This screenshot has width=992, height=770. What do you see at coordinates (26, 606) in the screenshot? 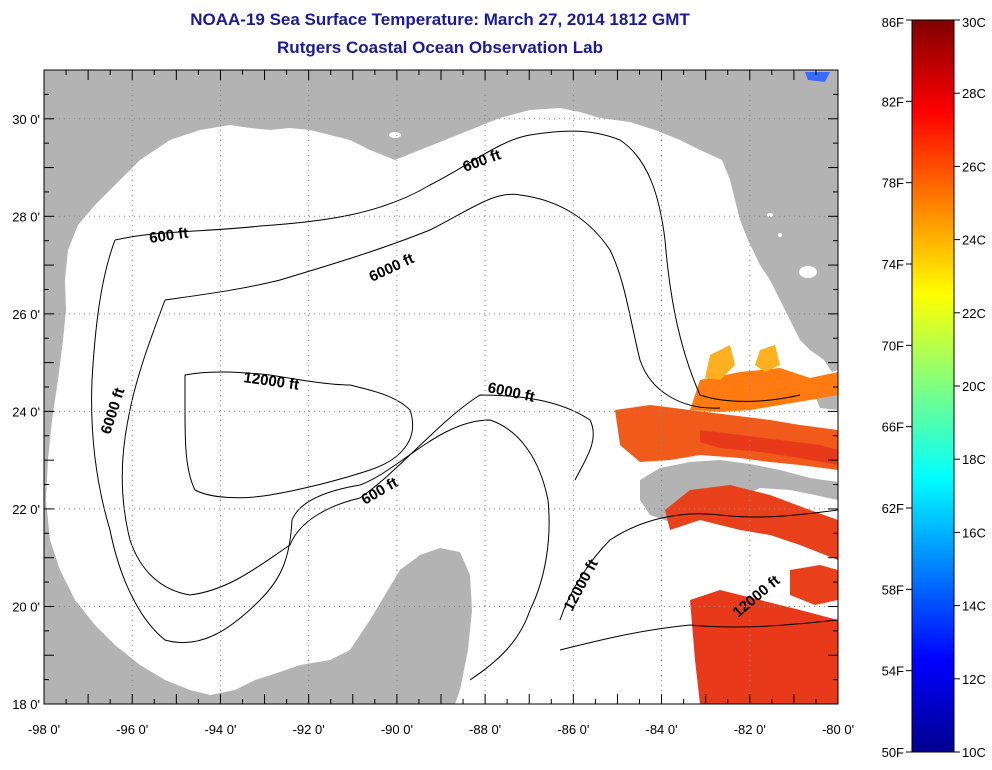
I see `y-tick-label: 20 0'` at bounding box center [26, 606].